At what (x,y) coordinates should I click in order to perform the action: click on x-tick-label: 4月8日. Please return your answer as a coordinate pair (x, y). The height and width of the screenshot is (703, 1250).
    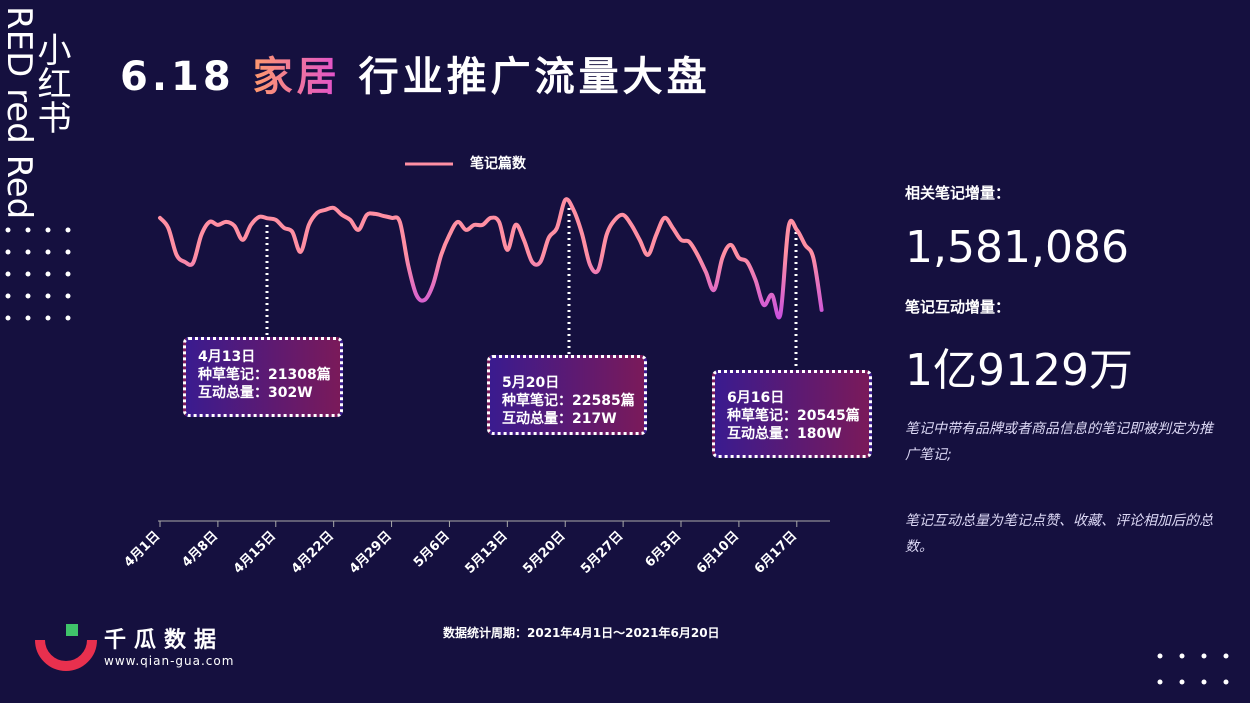
    Looking at the image, I should click on (200, 550).